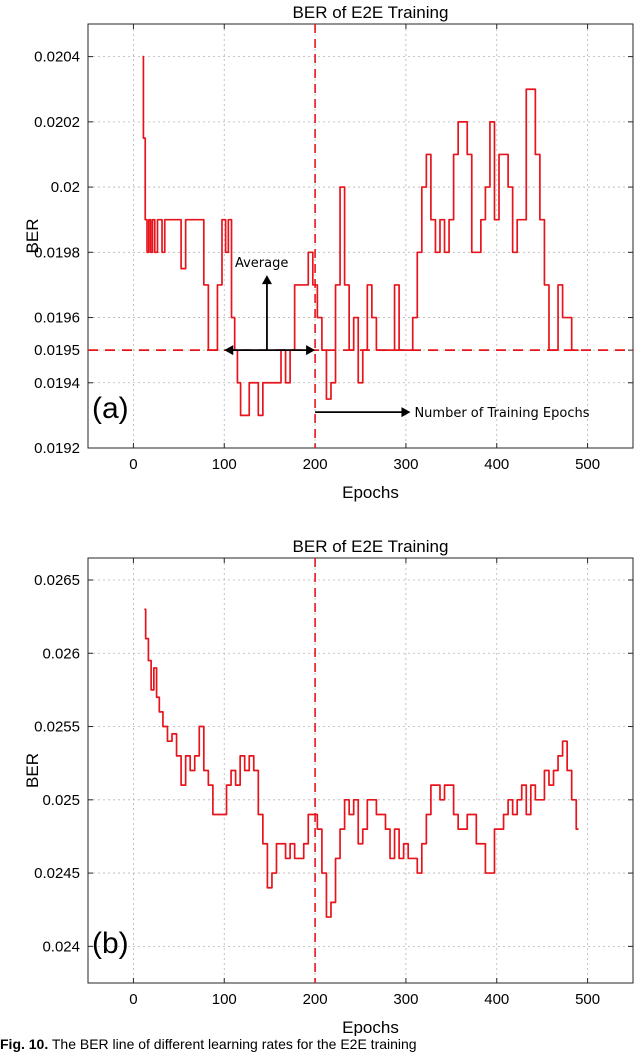 Image resolution: width=640 pixels, height=1056 pixels. Describe the element at coordinates (261, 263) in the screenshot. I see `annotation-average: Average` at that location.